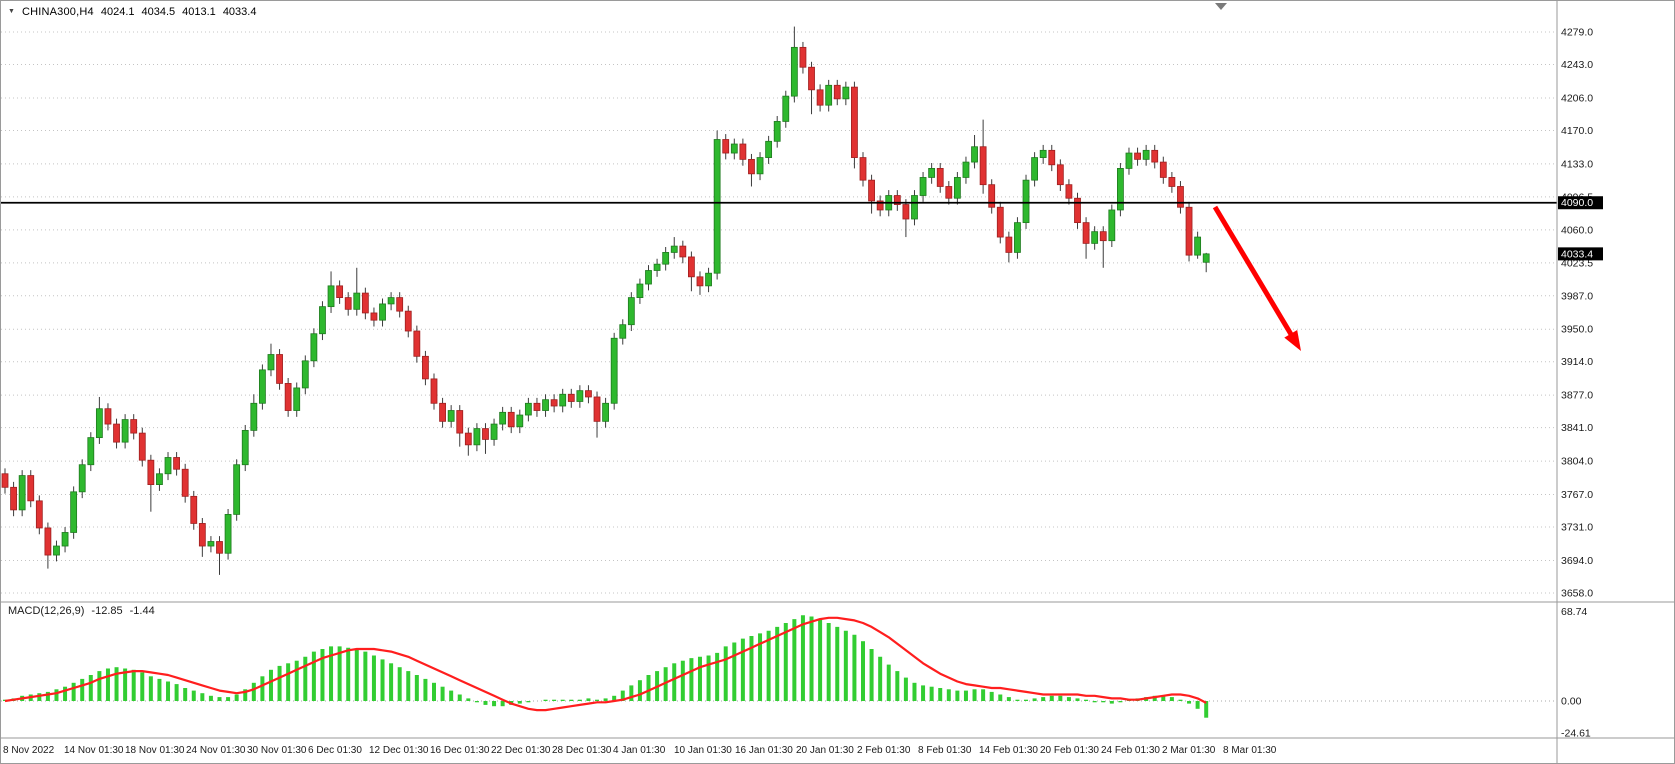 The image size is (1675, 764). What do you see at coordinates (1577, 528) in the screenshot?
I see `price-tick-label: 3731.0` at bounding box center [1577, 528].